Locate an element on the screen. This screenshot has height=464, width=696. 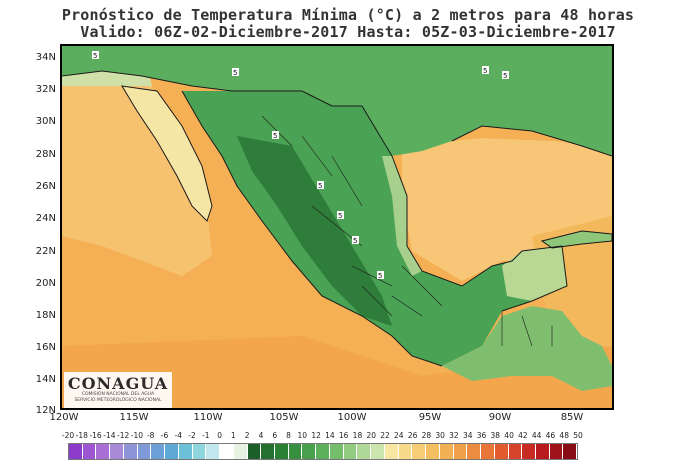
color-scale-tick: 36 is located at coordinates (481, 435).